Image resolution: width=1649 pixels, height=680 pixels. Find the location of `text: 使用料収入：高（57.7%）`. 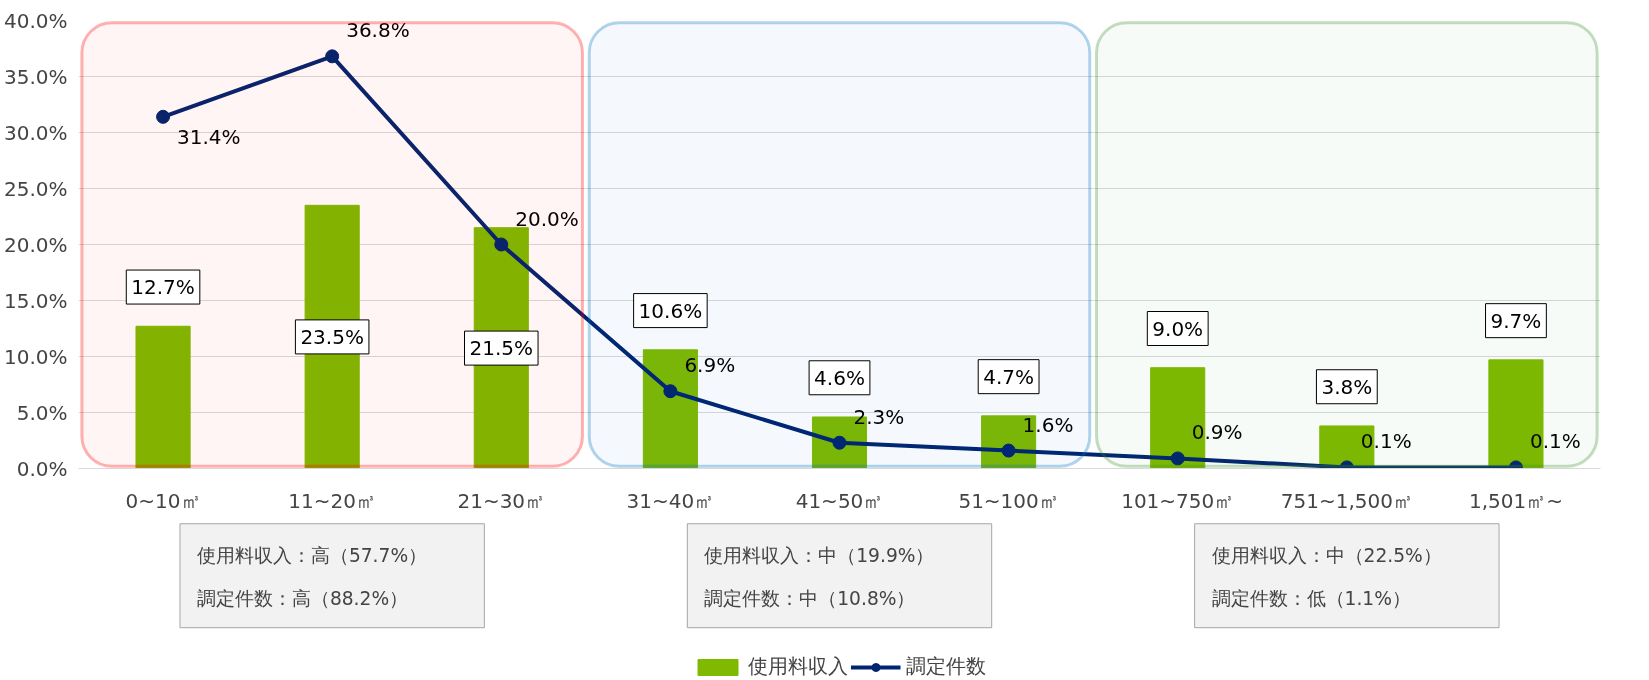

text: 使用料収入：高（57.7%） is located at coordinates (312, 555).